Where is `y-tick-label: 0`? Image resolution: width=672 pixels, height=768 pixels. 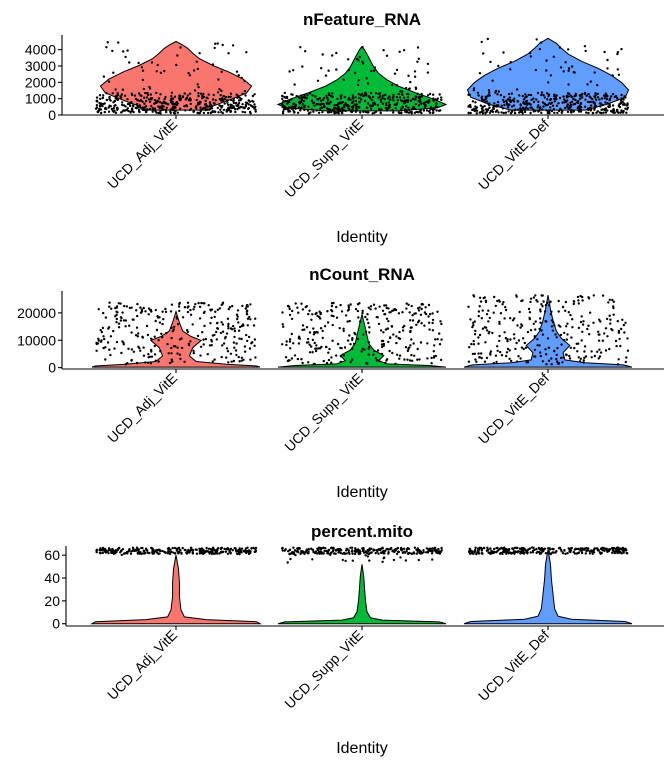
y-tick-label: 0 is located at coordinates (56, 624).